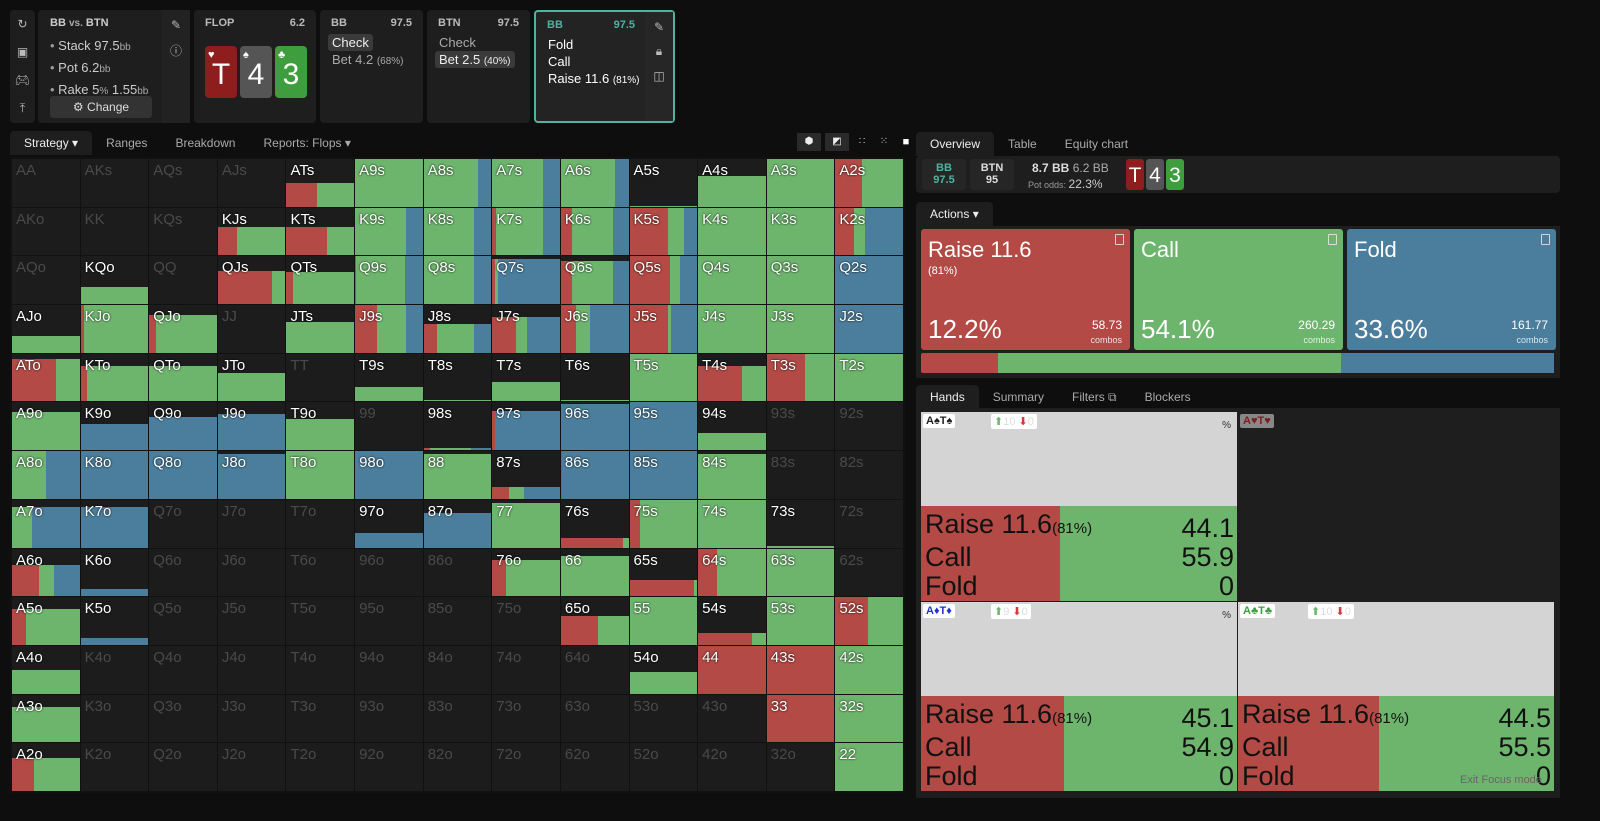  What do you see at coordinates (114, 426) in the screenshot?
I see `hand-cell: K9o` at bounding box center [114, 426].